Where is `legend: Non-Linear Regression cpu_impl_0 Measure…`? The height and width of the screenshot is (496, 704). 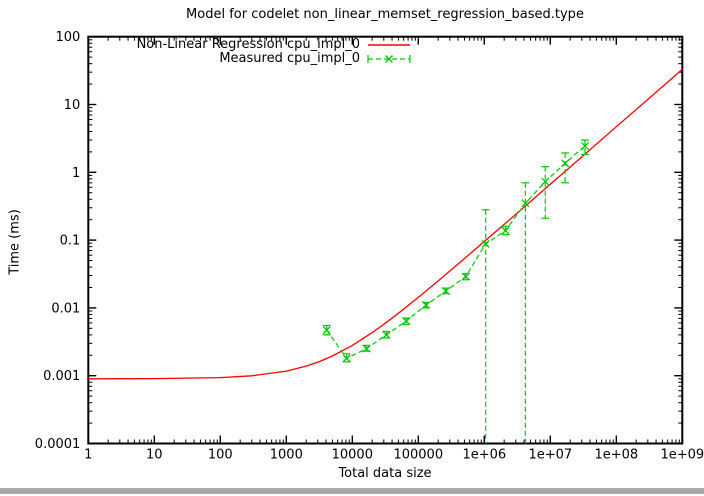
legend: Non-Linear Regression cpu_impl_0 Measure… is located at coordinates (206, 52).